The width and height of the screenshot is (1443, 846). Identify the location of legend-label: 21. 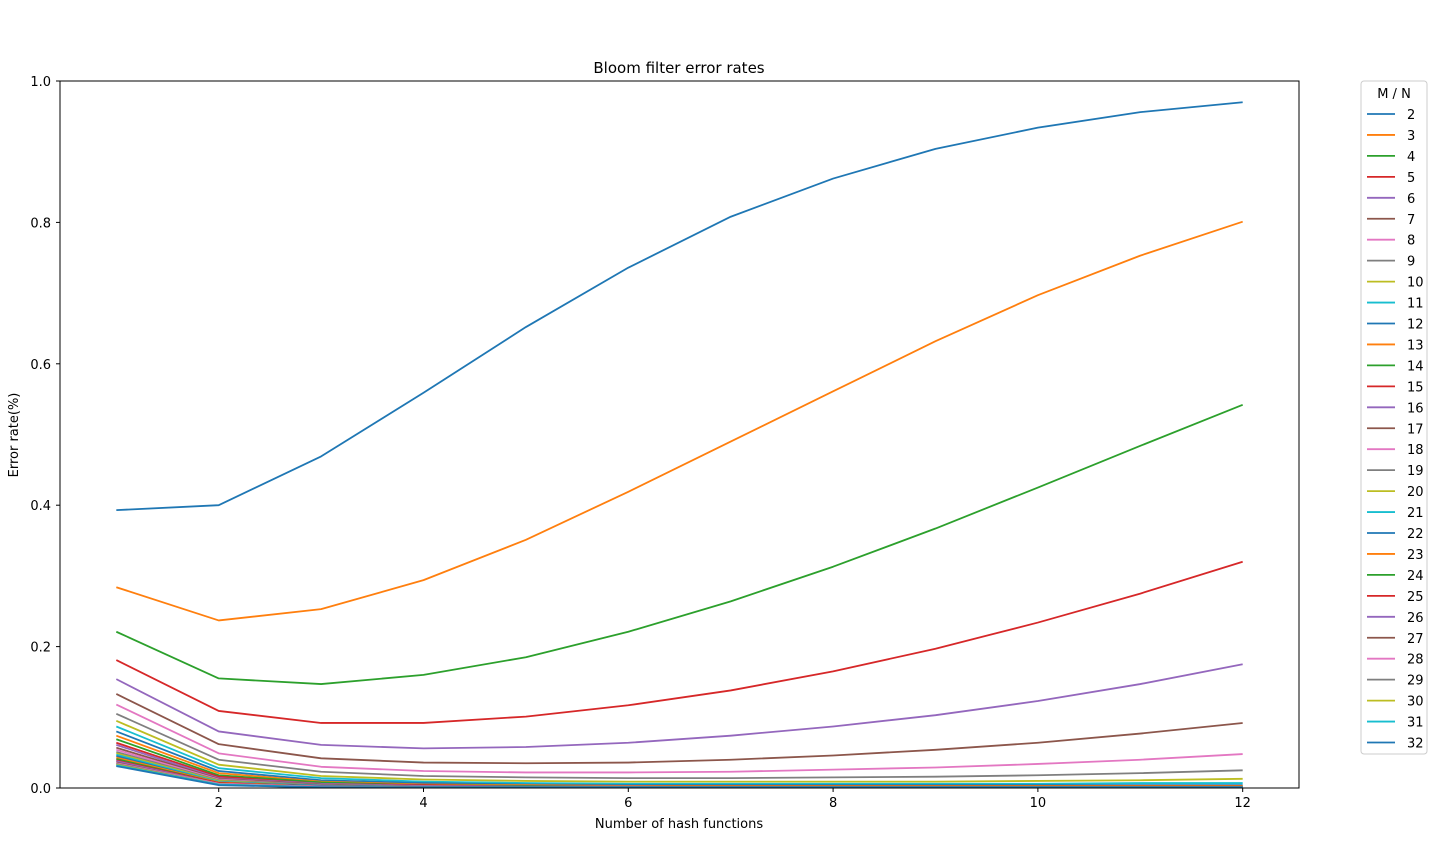
(1415, 513).